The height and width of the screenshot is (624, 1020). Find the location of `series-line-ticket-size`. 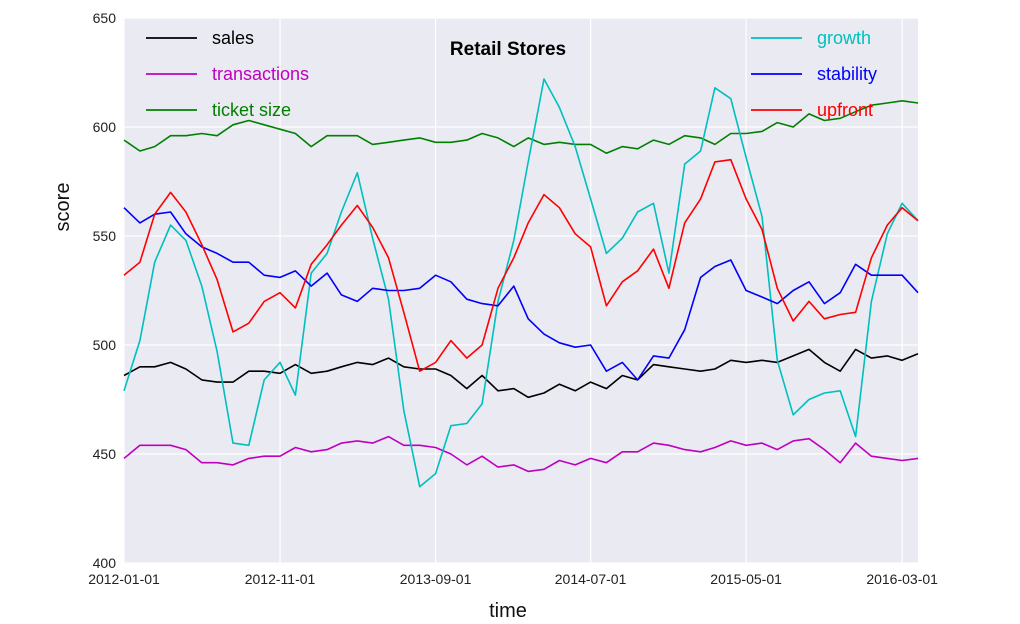

series-line-ticket-size is located at coordinates (521, 127).